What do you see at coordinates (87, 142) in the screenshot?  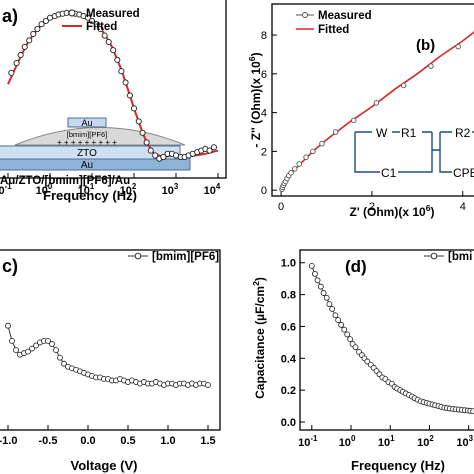 I see `charge-row: + + + + + + + + +` at bounding box center [87, 142].